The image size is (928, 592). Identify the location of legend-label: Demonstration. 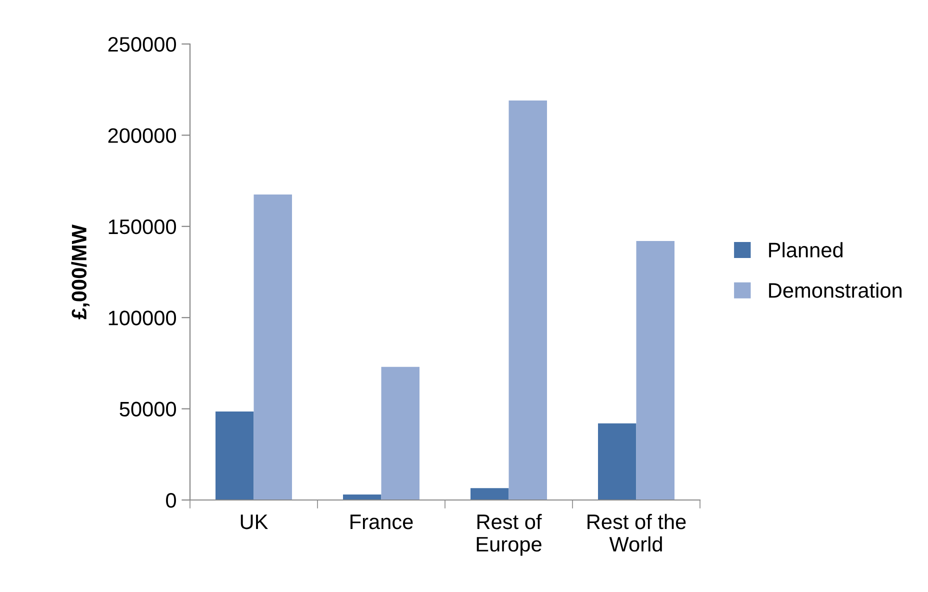
(835, 290).